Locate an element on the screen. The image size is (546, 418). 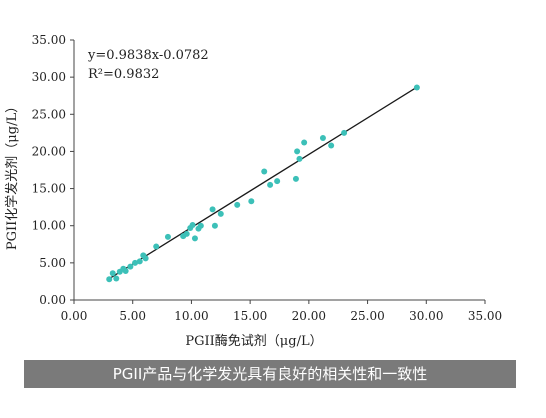
regression-equation: y=0.9838x-0.0782 is located at coordinates (148, 55).